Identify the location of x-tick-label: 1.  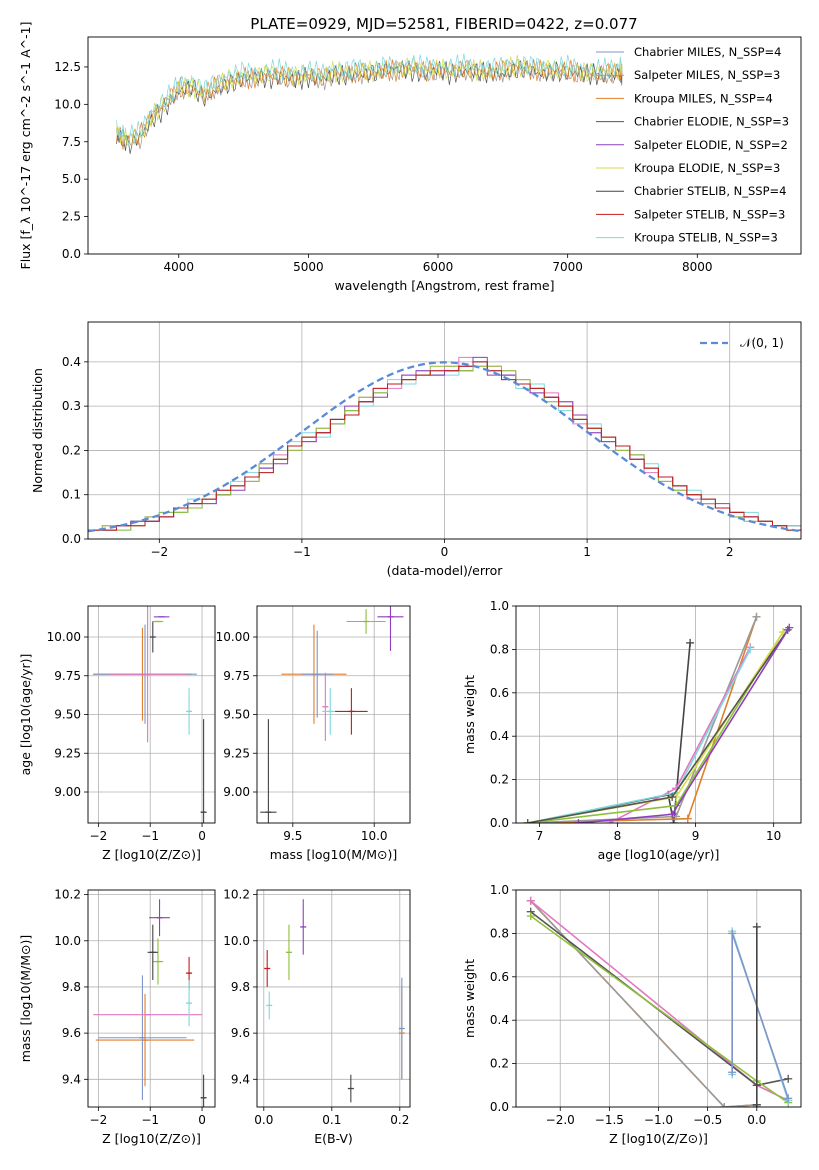
(587, 552).